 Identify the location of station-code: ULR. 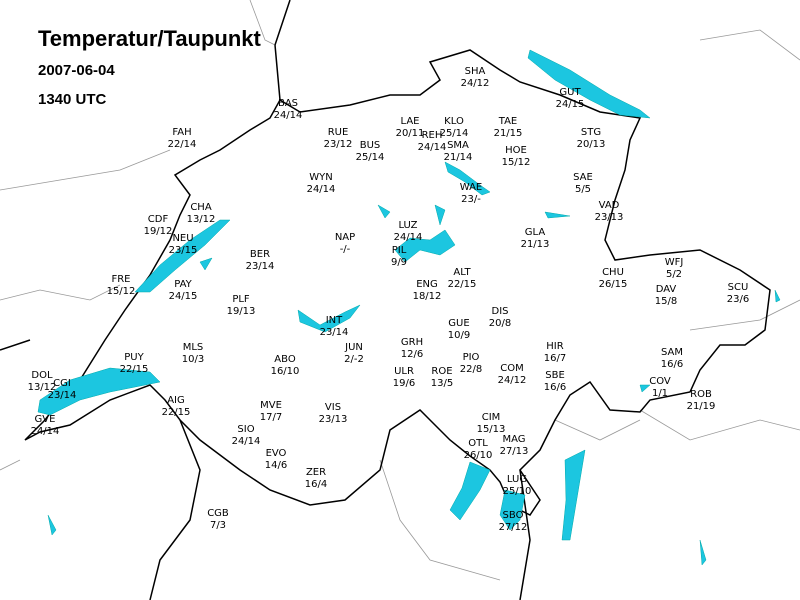
(404, 371).